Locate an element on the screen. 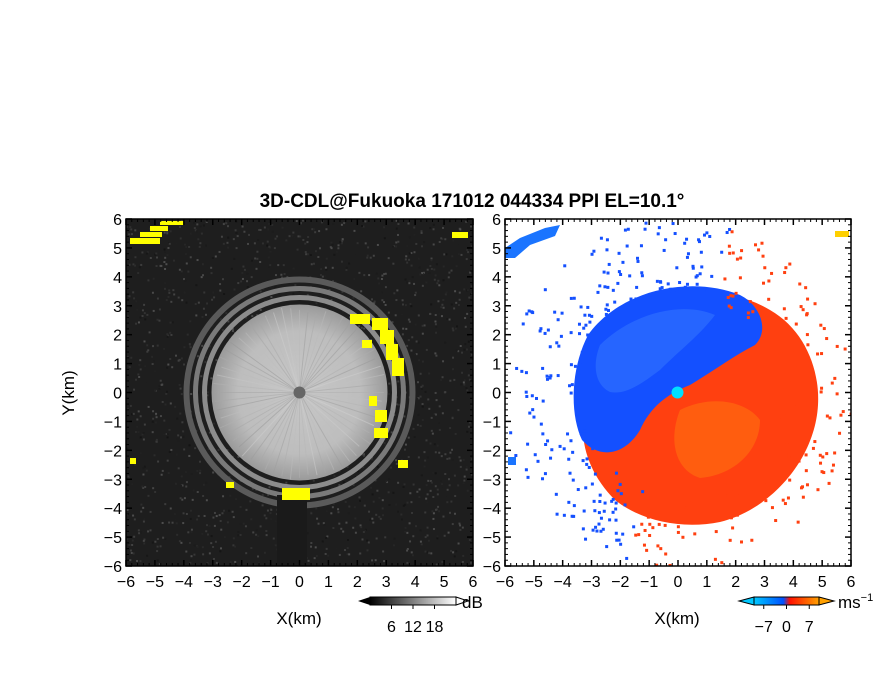  echo-ray is located at coordinates (290, 434).